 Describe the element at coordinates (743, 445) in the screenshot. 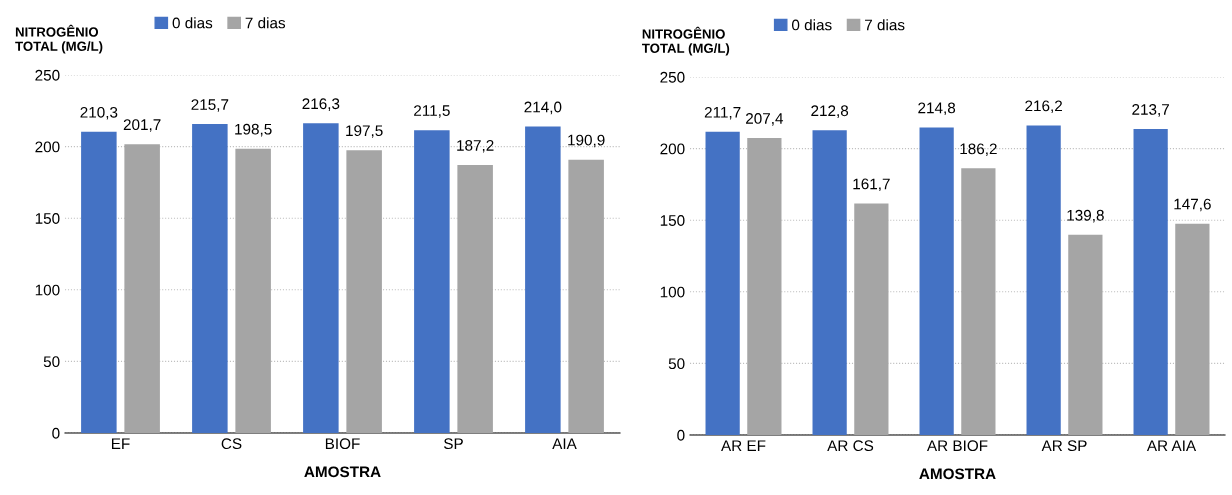

I see `x-tick-label: AR EF` at that location.